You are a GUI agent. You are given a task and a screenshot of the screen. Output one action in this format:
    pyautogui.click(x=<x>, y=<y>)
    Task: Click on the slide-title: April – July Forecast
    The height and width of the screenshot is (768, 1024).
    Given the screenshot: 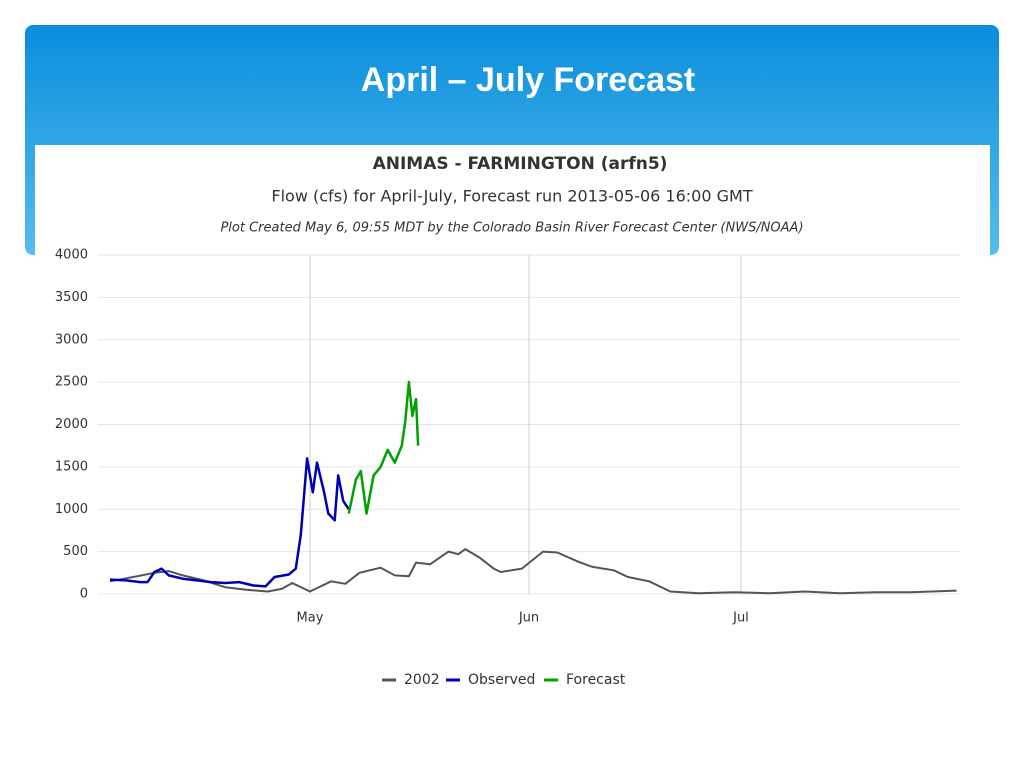 What is the action you would take?
    pyautogui.click(x=528, y=80)
    